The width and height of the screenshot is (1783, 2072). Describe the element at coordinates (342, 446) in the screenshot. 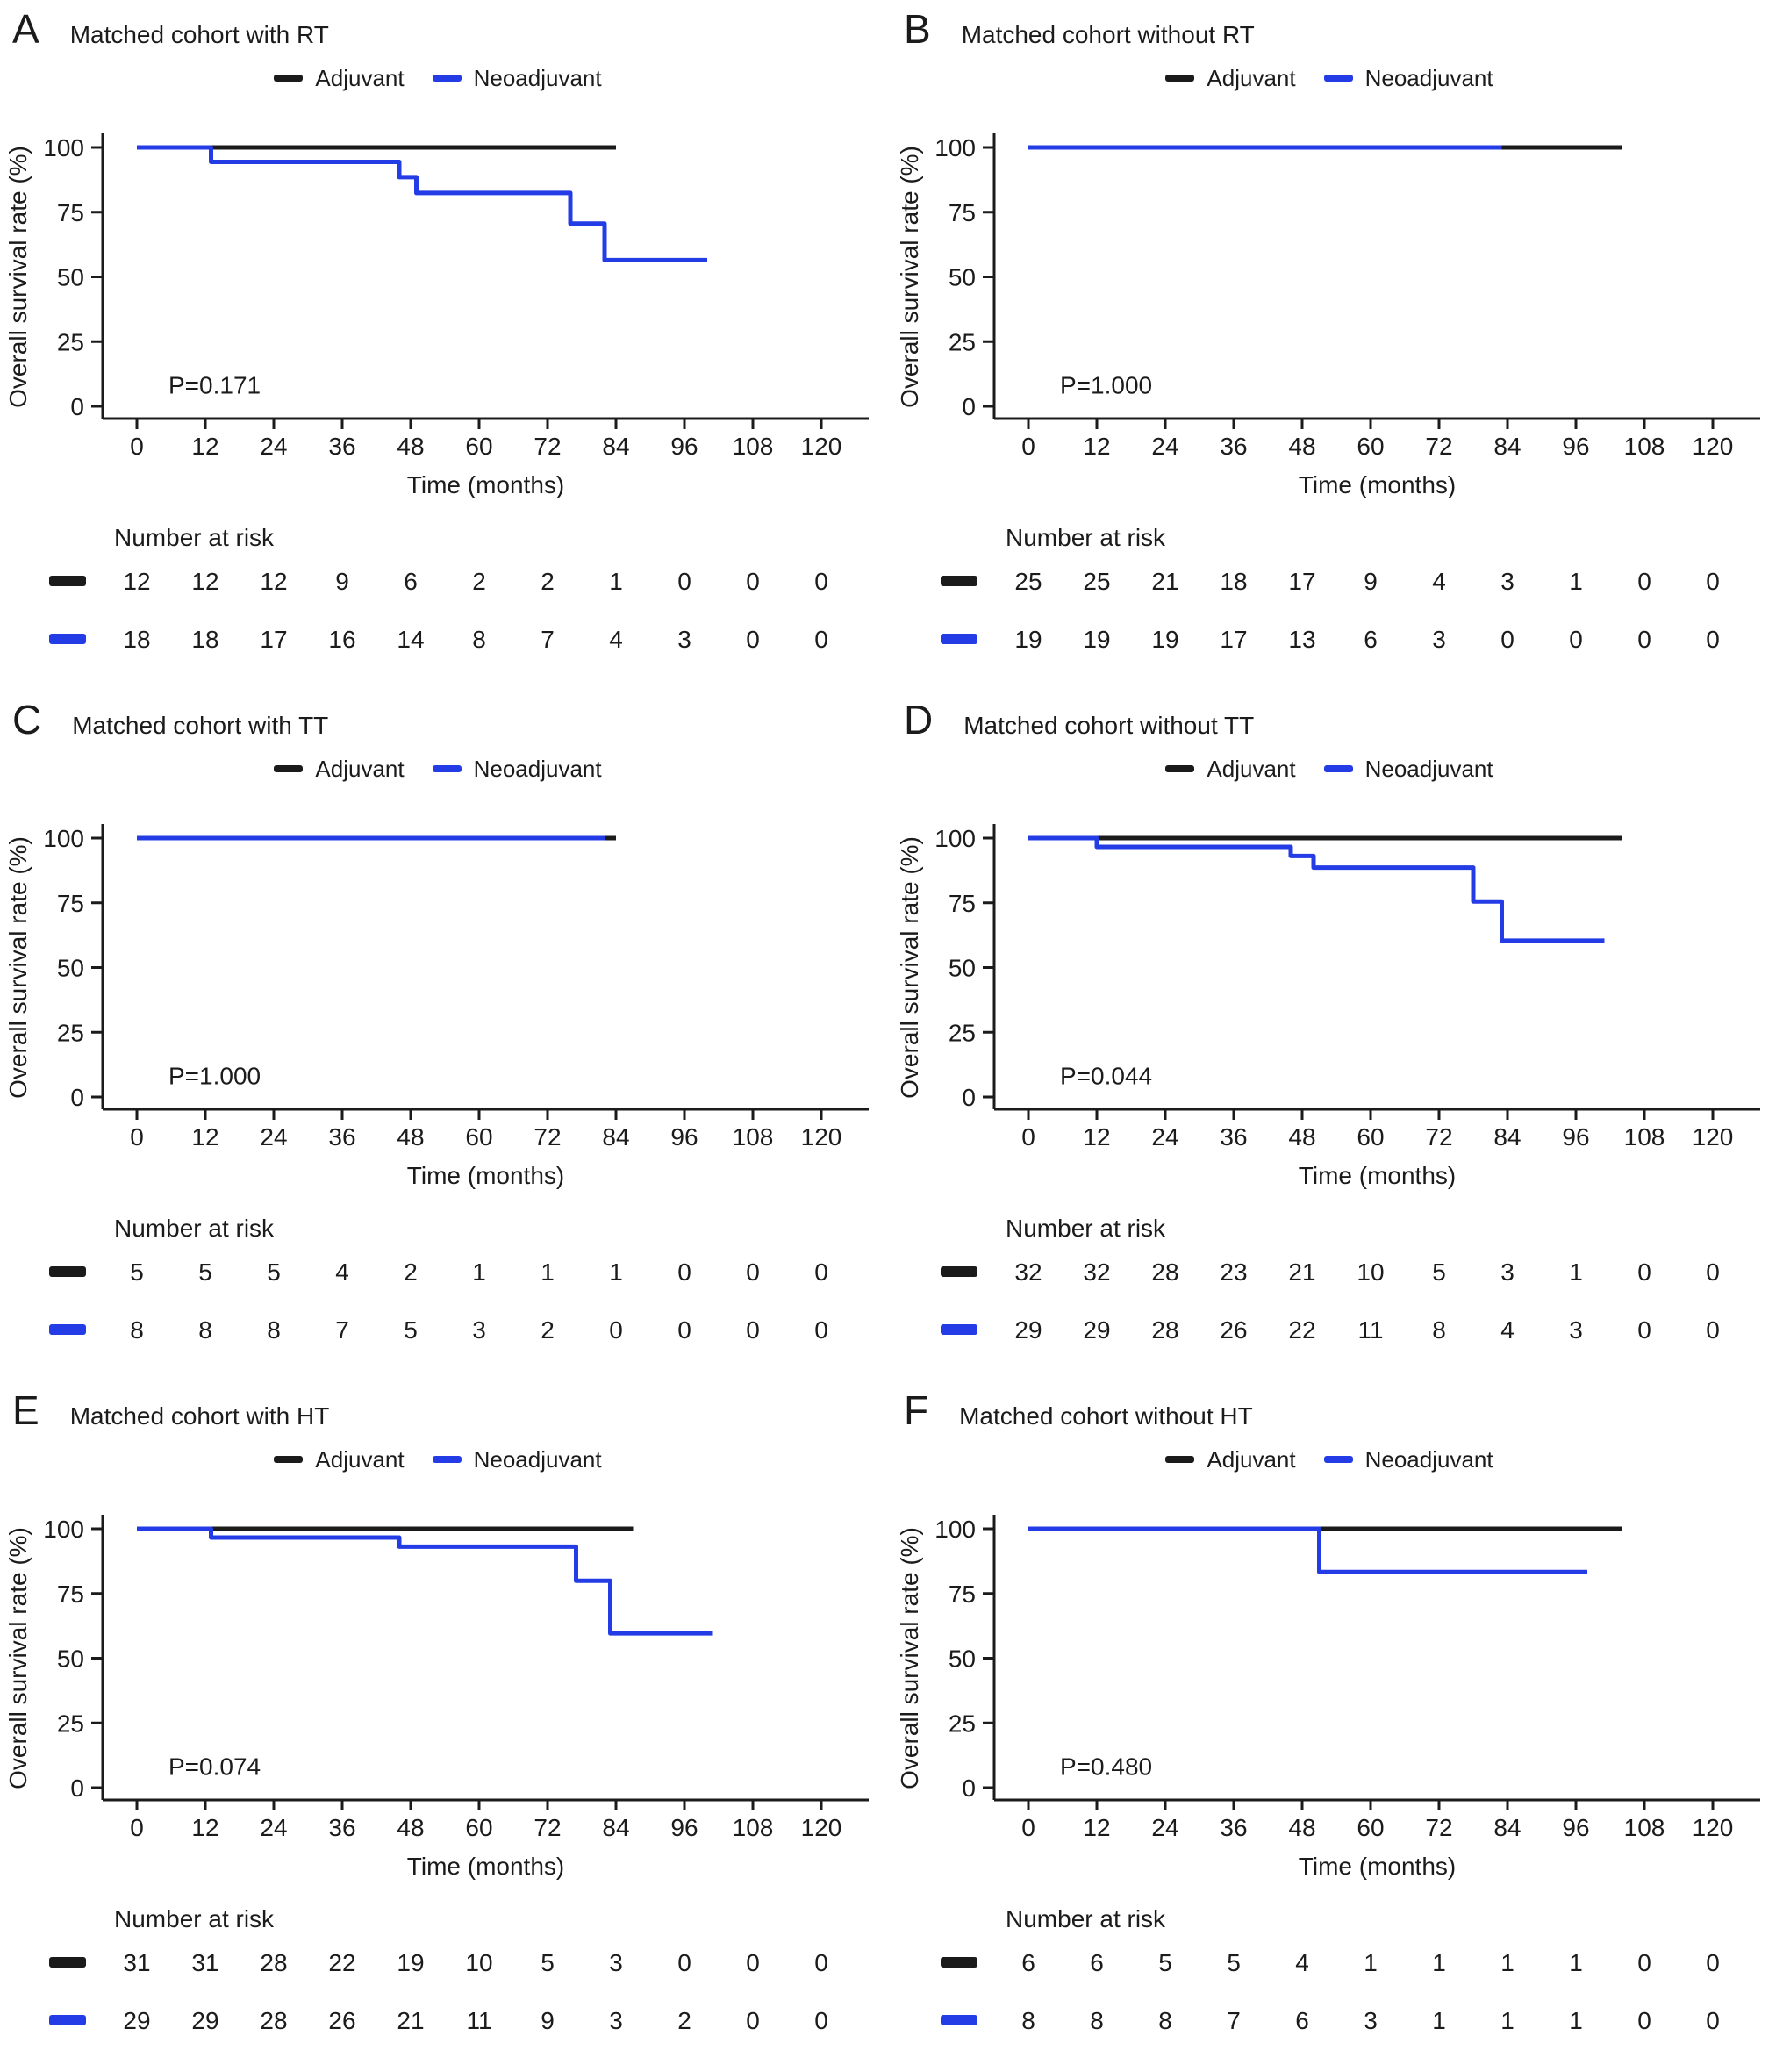

I see `x-tick-label: 36` at that location.